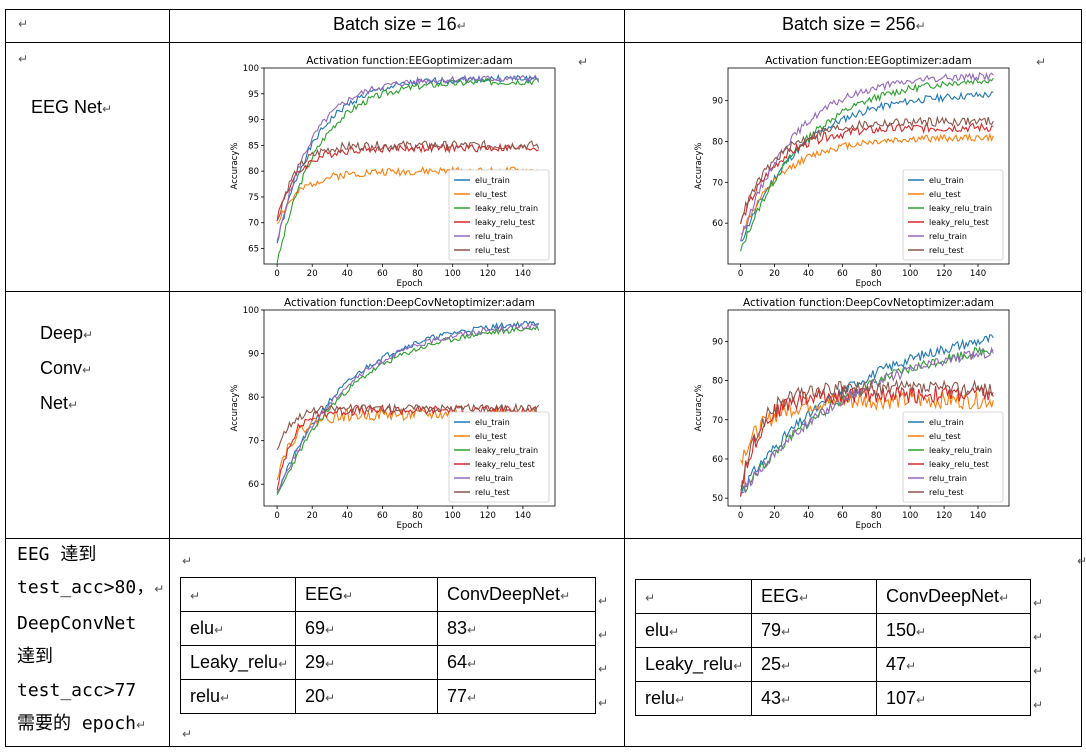 The image size is (1086, 755). Describe the element at coordinates (849, 24) in the screenshot. I see `column-header-text: Batch size = 256` at that location.